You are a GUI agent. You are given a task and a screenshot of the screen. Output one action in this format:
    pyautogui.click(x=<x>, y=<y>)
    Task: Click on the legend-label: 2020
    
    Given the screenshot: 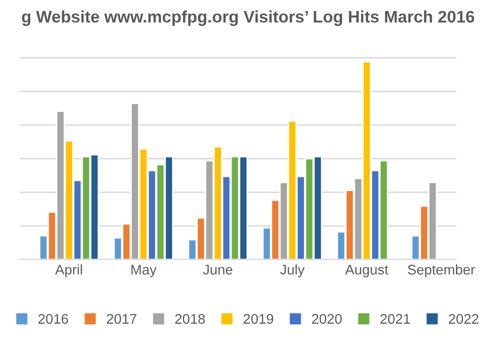 What is the action you would take?
    pyautogui.click(x=327, y=319)
    